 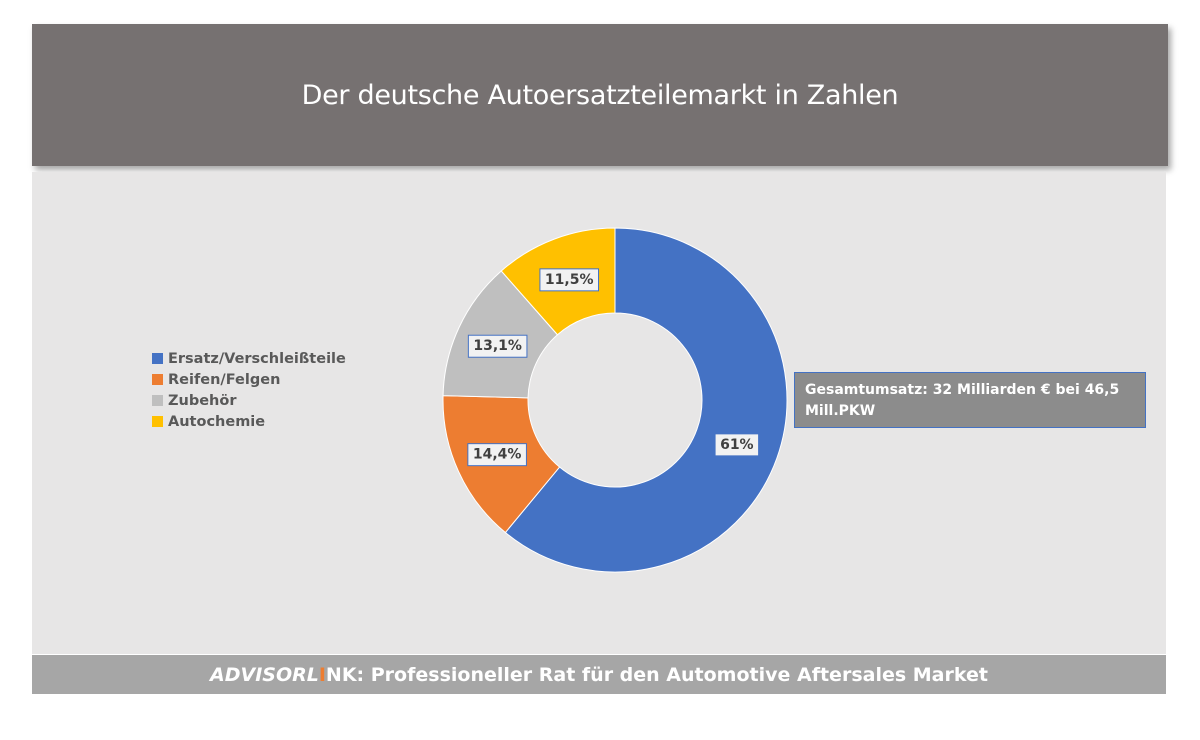 I want to click on data-label-text: 14,4%, so click(x=497, y=455).